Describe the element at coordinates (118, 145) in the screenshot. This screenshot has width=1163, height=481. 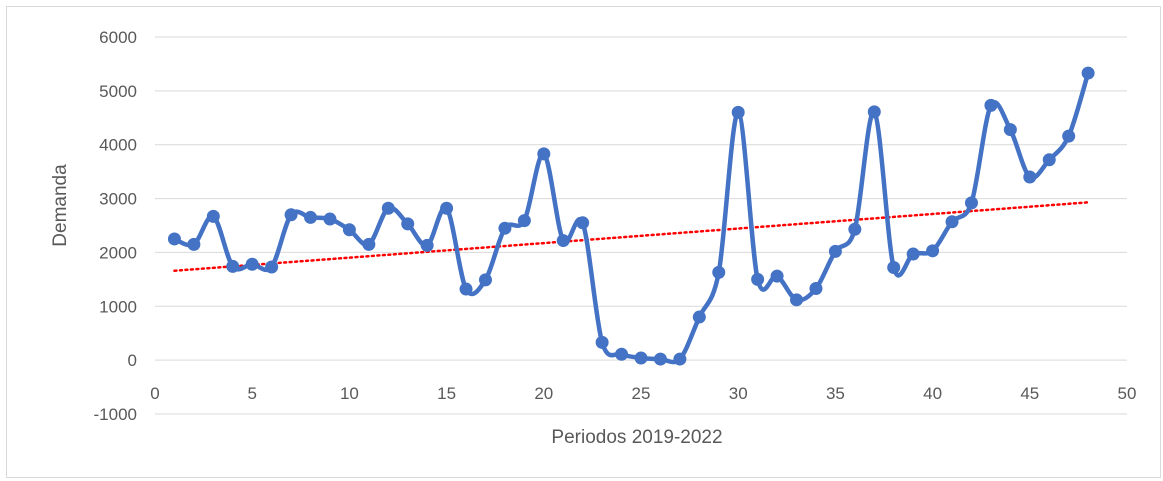
I see `y-tick-label: 4000` at that location.